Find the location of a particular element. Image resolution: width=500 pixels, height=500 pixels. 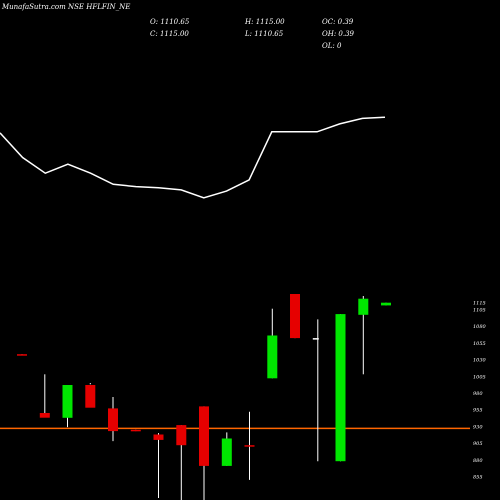

y-tick-label: 980 is located at coordinates (478, 394).